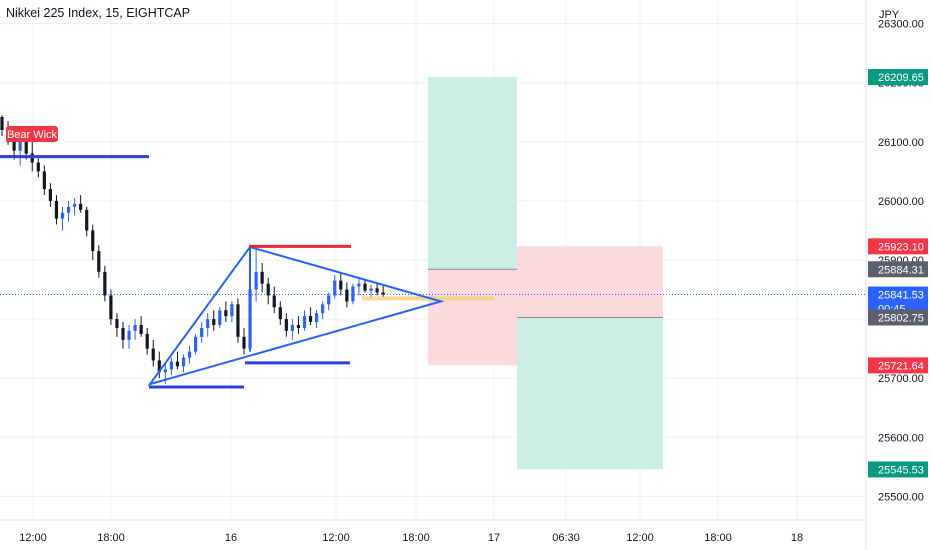  Describe the element at coordinates (111, 538) in the screenshot. I see `x-tick-label-1: 18:00` at that location.